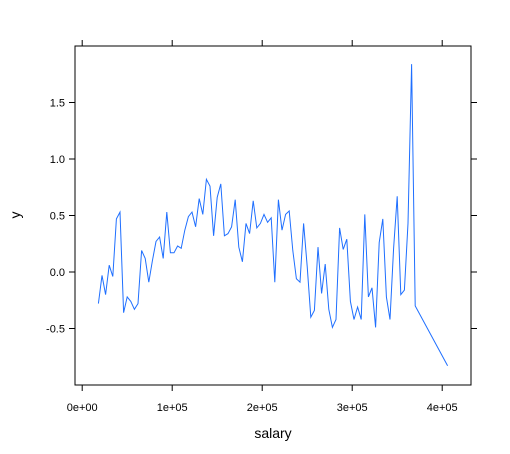 The width and height of the screenshot is (510, 454). What do you see at coordinates (57, 104) in the screenshot?
I see `y-tick-label: 1.5` at bounding box center [57, 104].